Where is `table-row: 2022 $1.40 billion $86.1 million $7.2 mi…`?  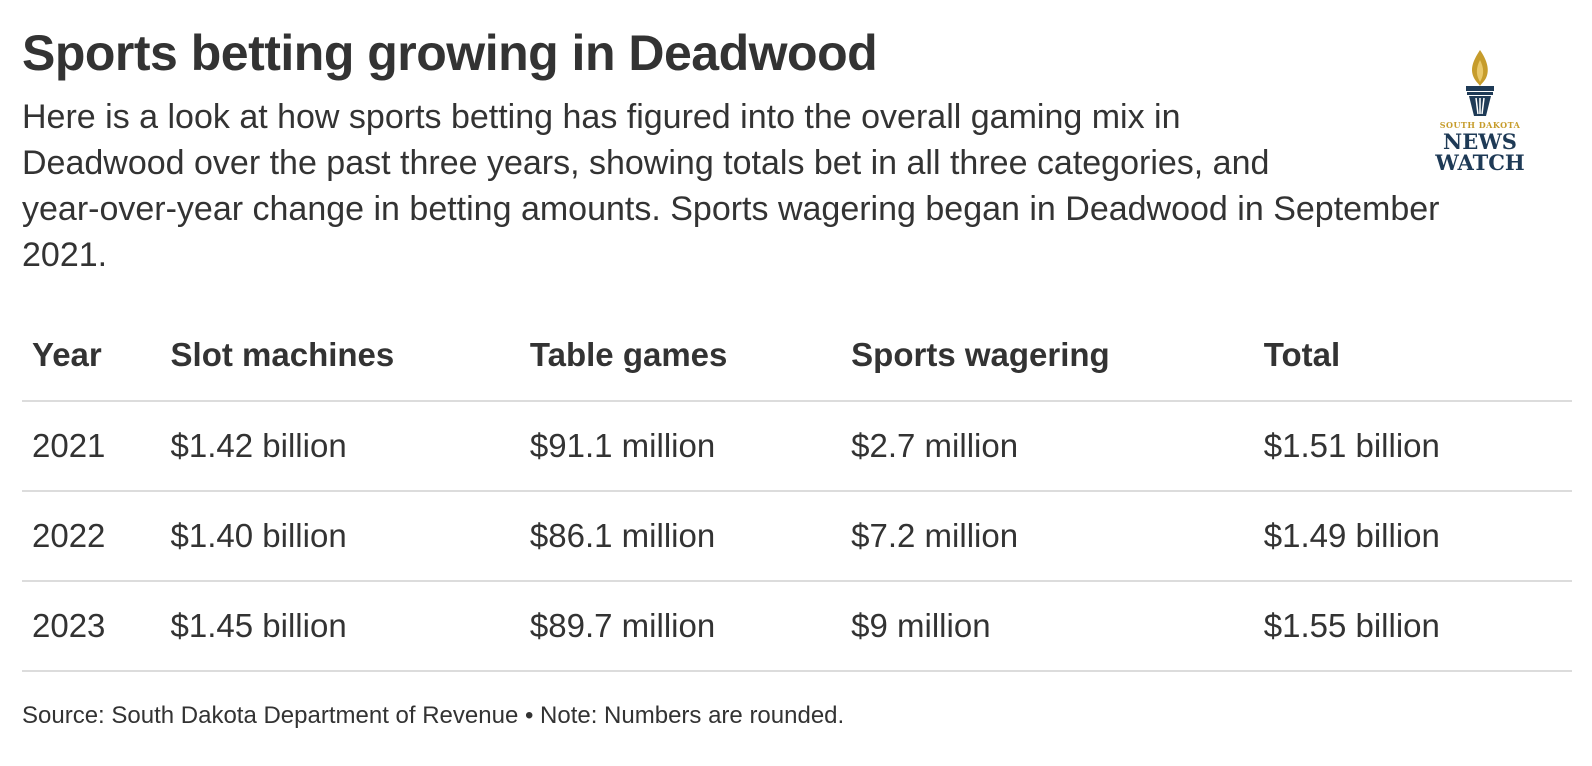
table-row: 2022 $1.40 billion $86.1 million $7.2 mi… is located at coordinates (797, 536).